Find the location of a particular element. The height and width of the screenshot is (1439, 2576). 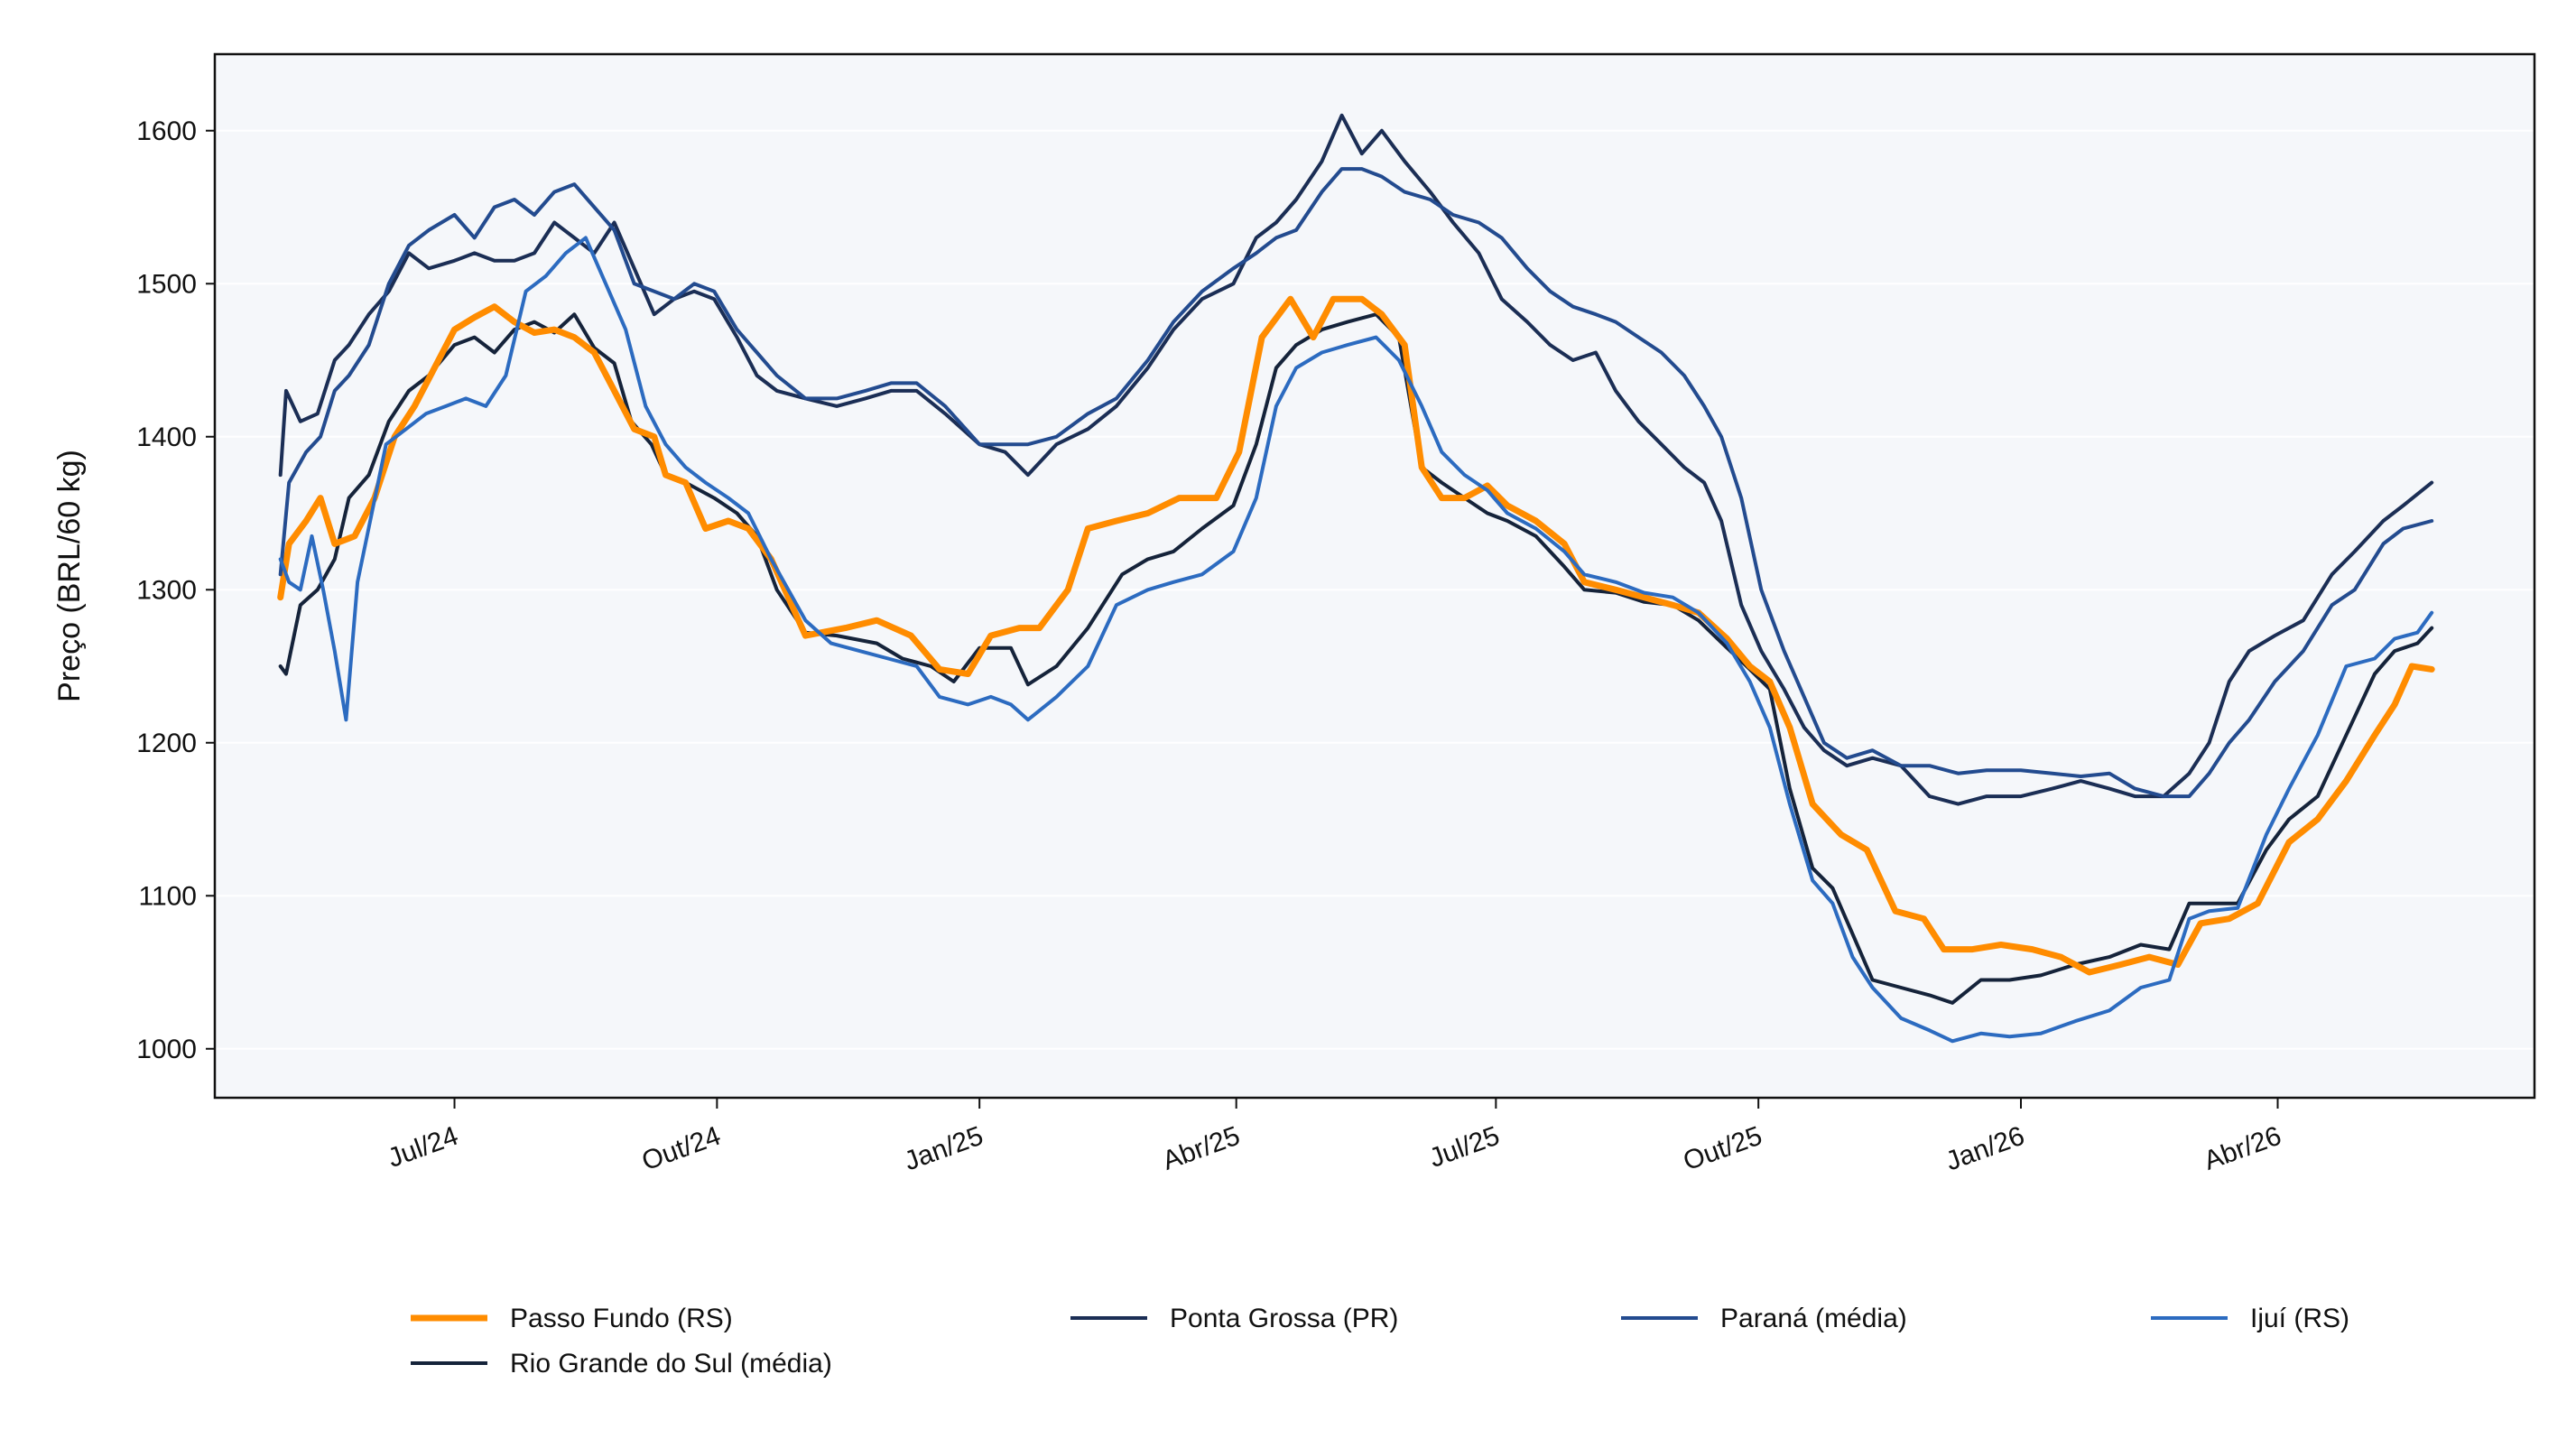

x-tick-label: Jan/26 is located at coordinates (1985, 1149).